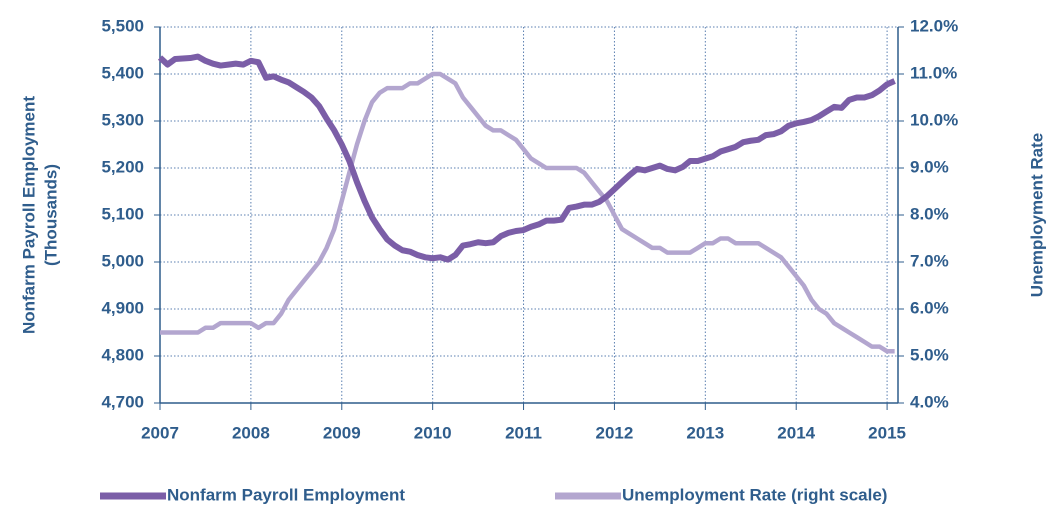 The height and width of the screenshot is (508, 1053). Describe the element at coordinates (50, 215) in the screenshot. I see `y-axis-label: (Thousands)` at that location.